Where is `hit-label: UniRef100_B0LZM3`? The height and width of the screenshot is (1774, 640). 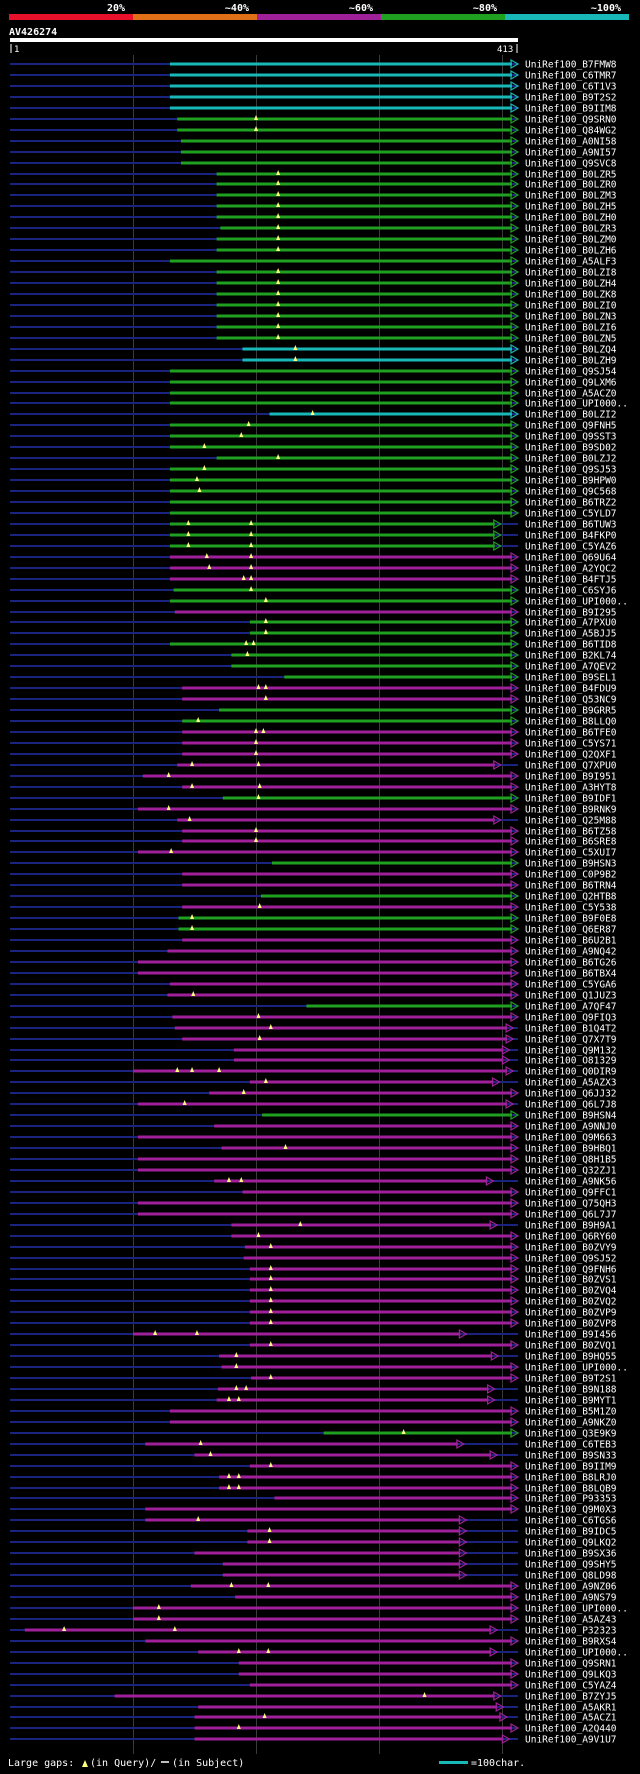 hit-label: UniRef100_B0LZM3 is located at coordinates (571, 196).